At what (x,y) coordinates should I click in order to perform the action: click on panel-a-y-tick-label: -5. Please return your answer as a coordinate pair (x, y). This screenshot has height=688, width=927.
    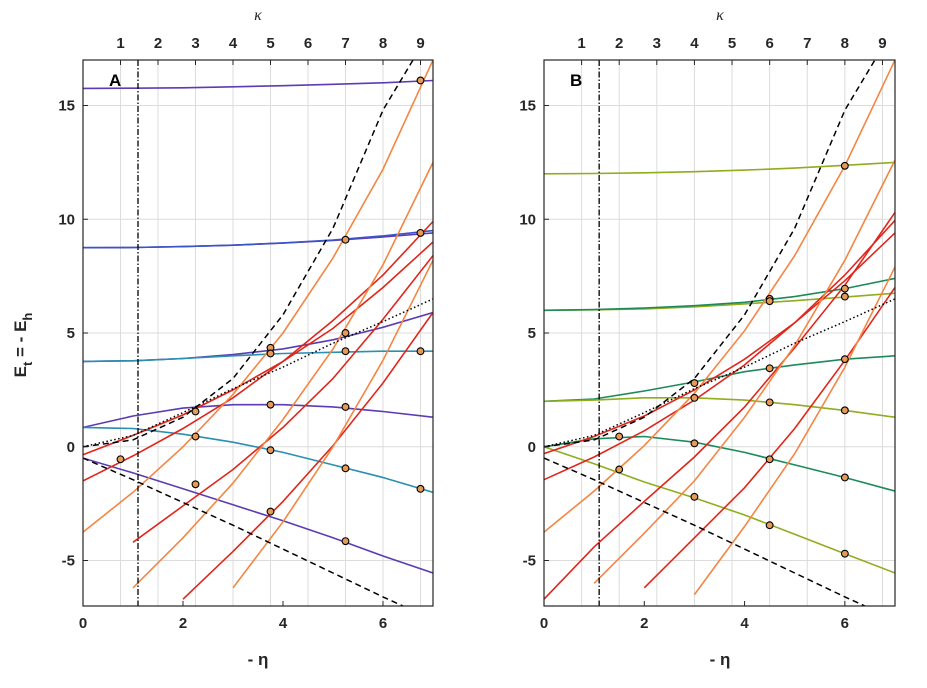
    Looking at the image, I should click on (68, 561).